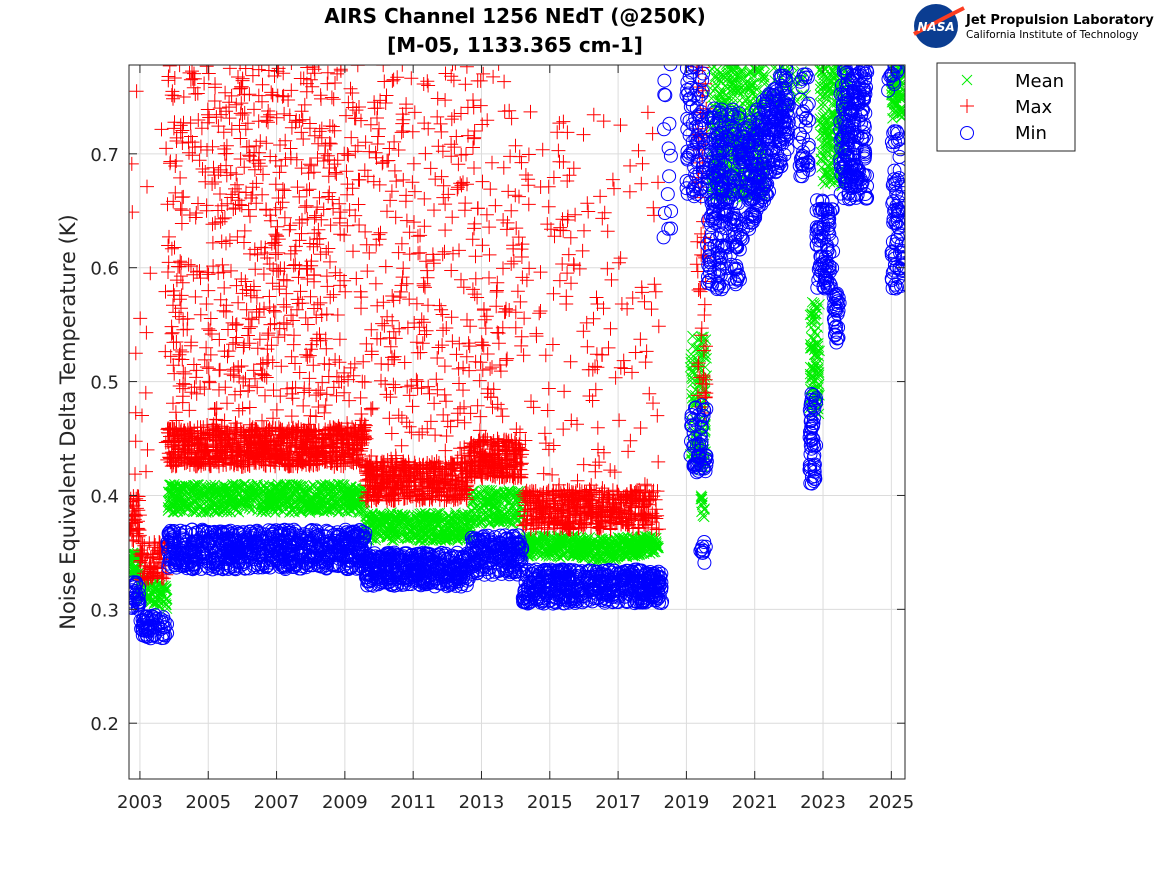 The width and height of the screenshot is (1167, 879). What do you see at coordinates (514, 16) in the screenshot?
I see `chart-title: AIRS Channel 1256 NEdT (@250K)` at bounding box center [514, 16].